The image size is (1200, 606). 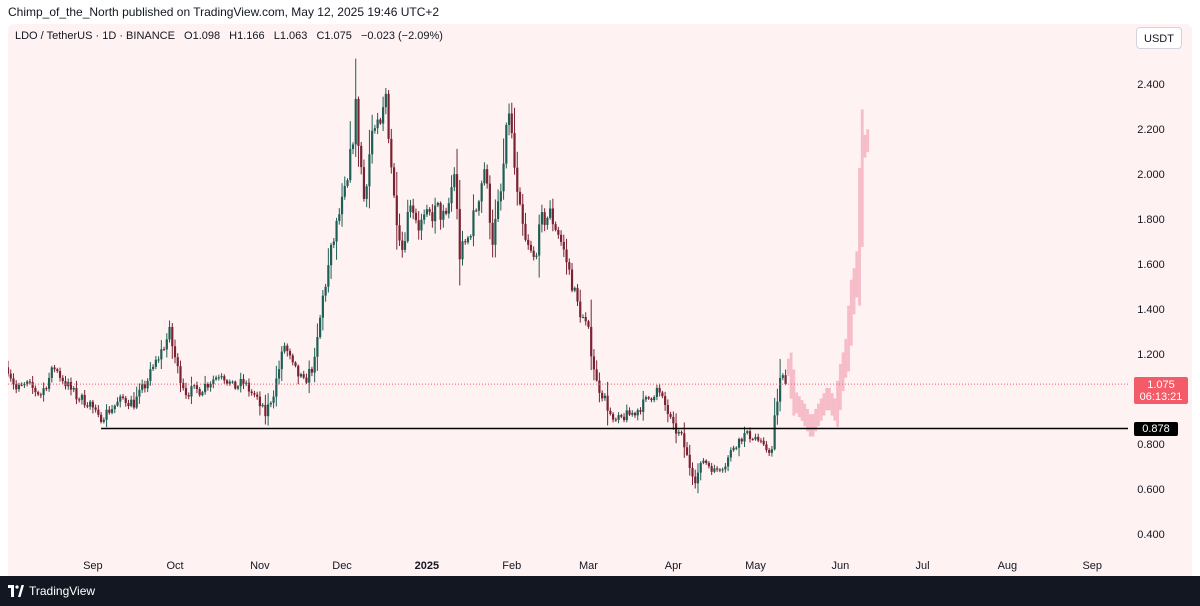 What do you see at coordinates (1151, 85) in the screenshot?
I see `price-tick-label: 2.400` at bounding box center [1151, 85].